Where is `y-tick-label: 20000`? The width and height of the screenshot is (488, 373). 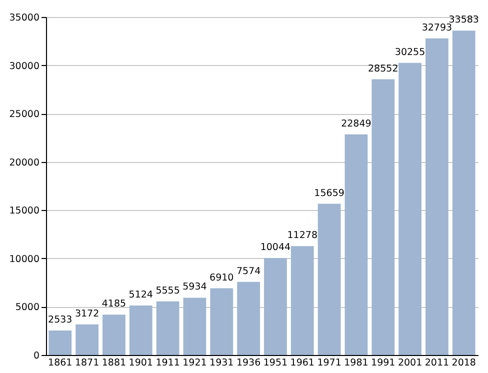
y-tick-label: 20000 is located at coordinates (24, 162).